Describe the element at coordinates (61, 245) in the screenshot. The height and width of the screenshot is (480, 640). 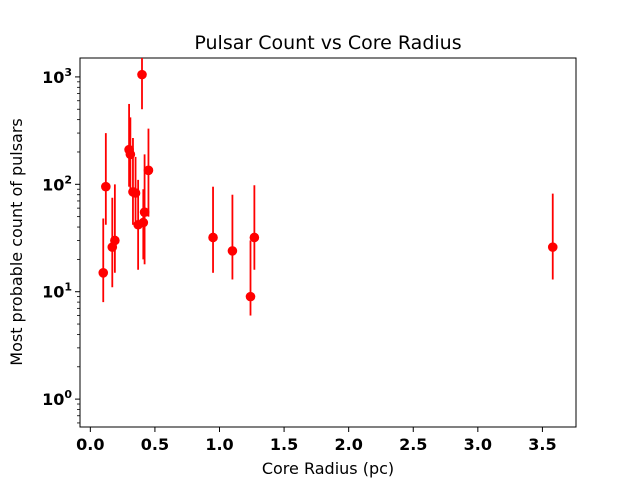
I see `y-axis: 10⁰ 10¹ 10² 10³` at that location.